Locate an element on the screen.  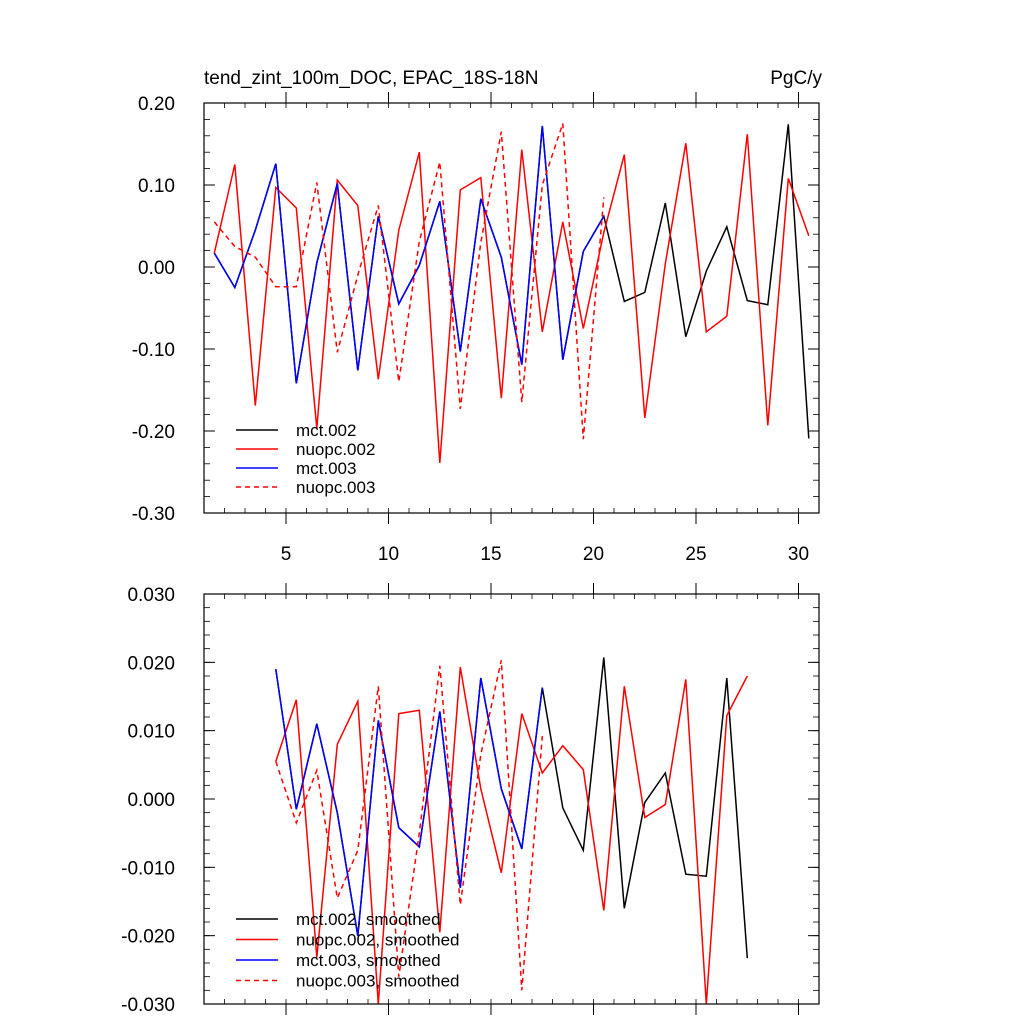
bottom-y-tick-label: 0.020 is located at coordinates (151, 663).